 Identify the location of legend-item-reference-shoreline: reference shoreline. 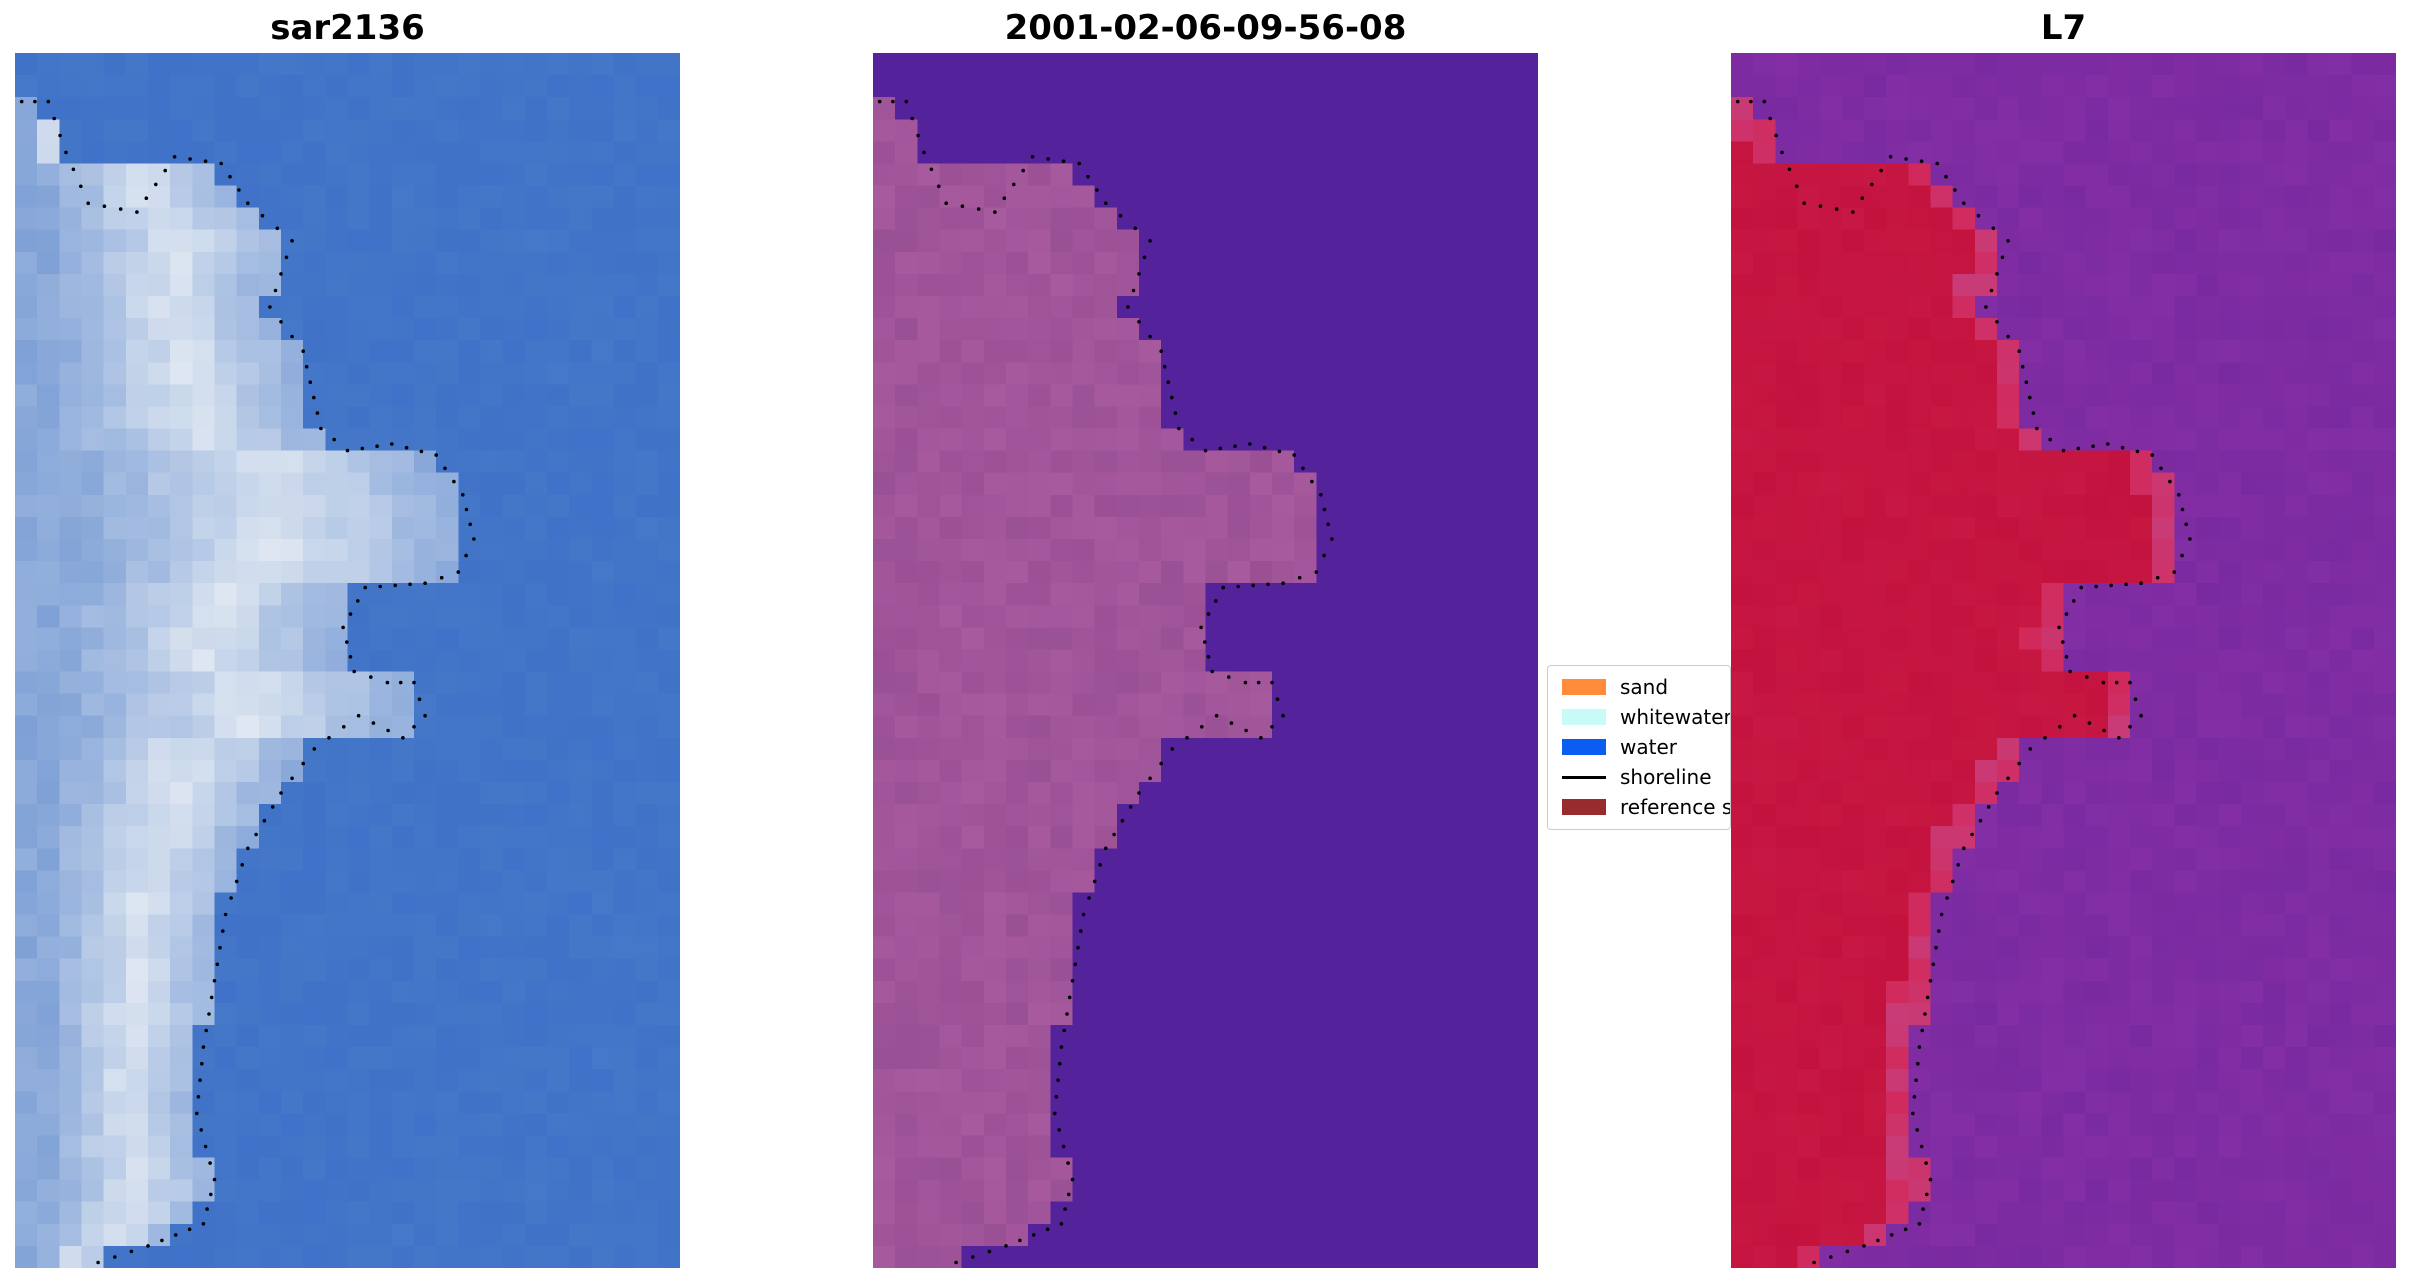
(1643, 807).